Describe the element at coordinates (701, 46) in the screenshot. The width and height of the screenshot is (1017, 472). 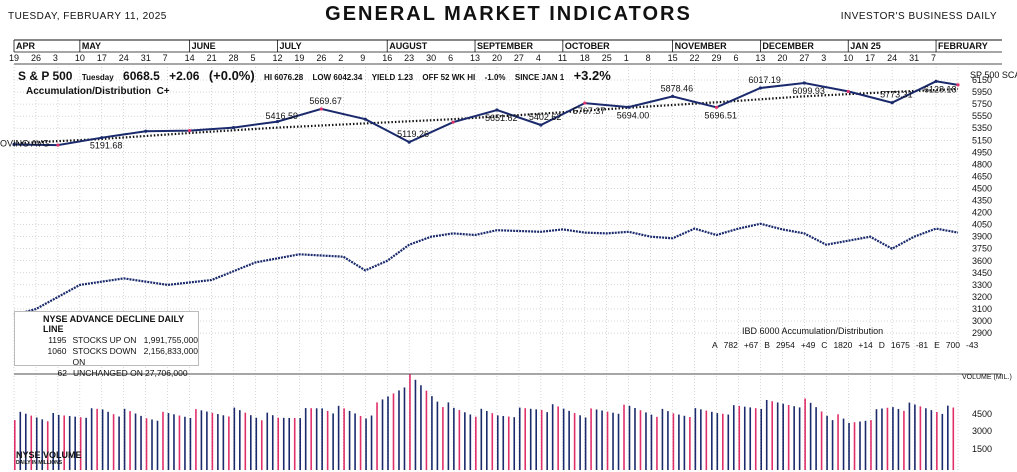
I see `month-label: NOVEMBER` at that location.